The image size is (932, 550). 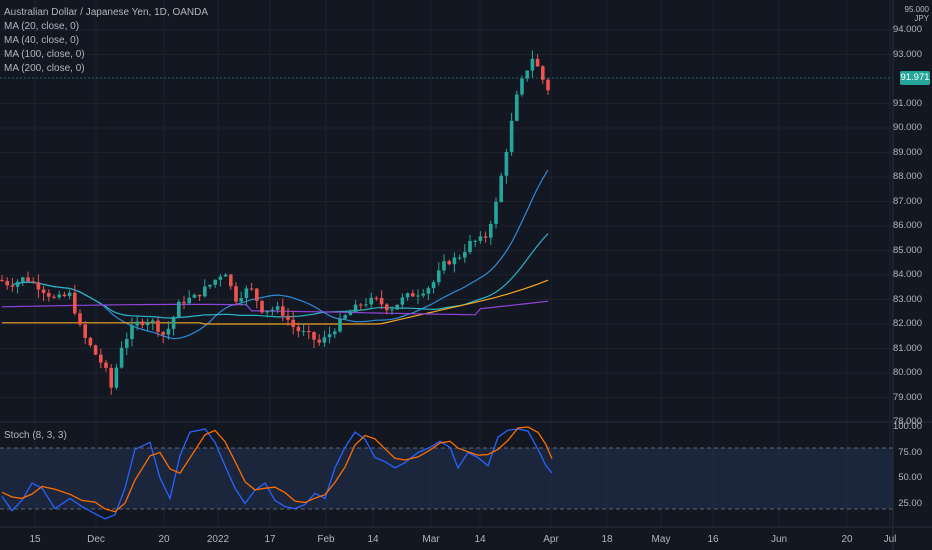 I want to click on time-axis-label: Jul, so click(x=890, y=539).